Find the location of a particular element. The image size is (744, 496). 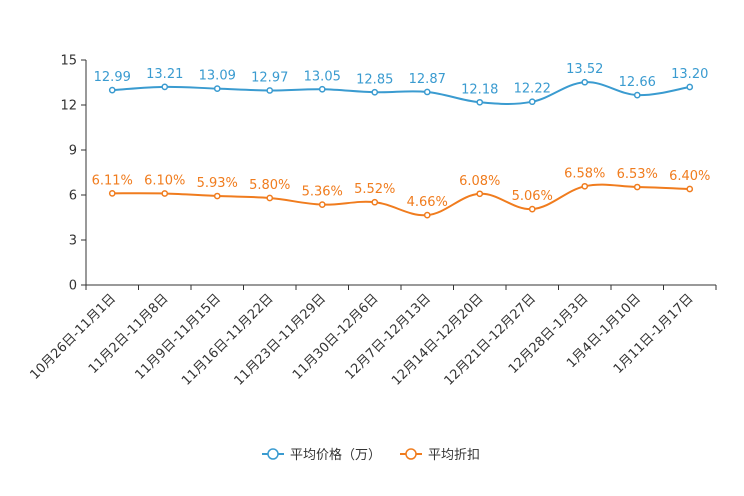

legend: 平均价格（万） 平均折扣 is located at coordinates (371, 455).